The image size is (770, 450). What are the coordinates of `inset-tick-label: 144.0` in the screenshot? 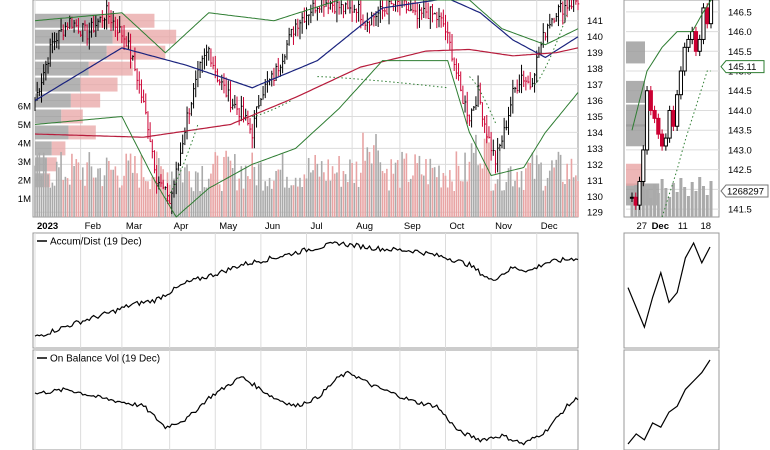 It's located at (740, 111).